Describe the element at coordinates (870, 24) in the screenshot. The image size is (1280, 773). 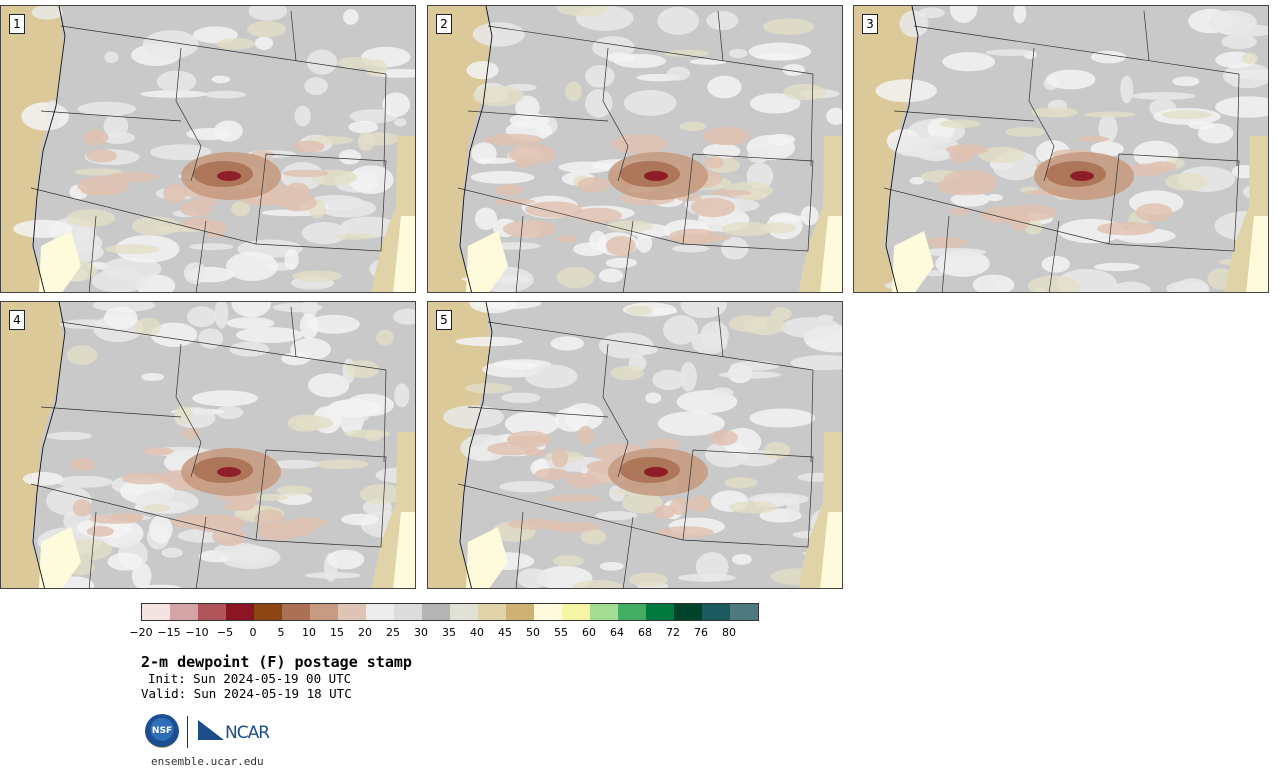
I see `panel-label: 3` at that location.